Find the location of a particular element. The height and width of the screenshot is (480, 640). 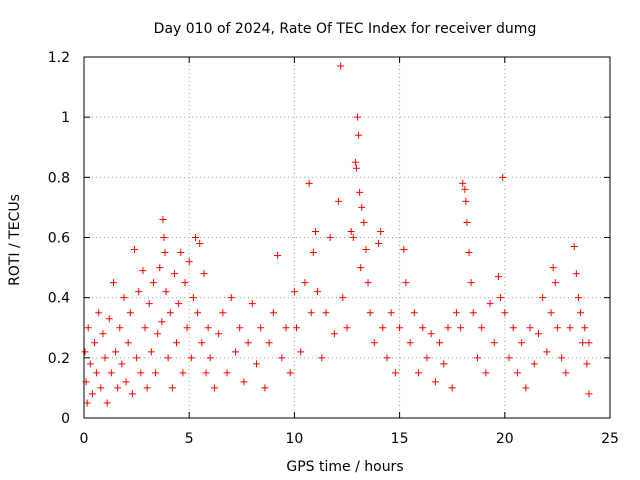

x-tick-label: 20 is located at coordinates (505, 439).